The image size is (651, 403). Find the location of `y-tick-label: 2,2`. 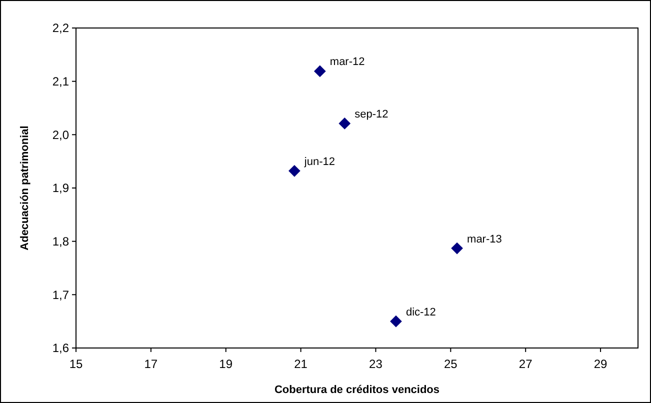

y-tick-label: 2,2 is located at coordinates (61, 28).